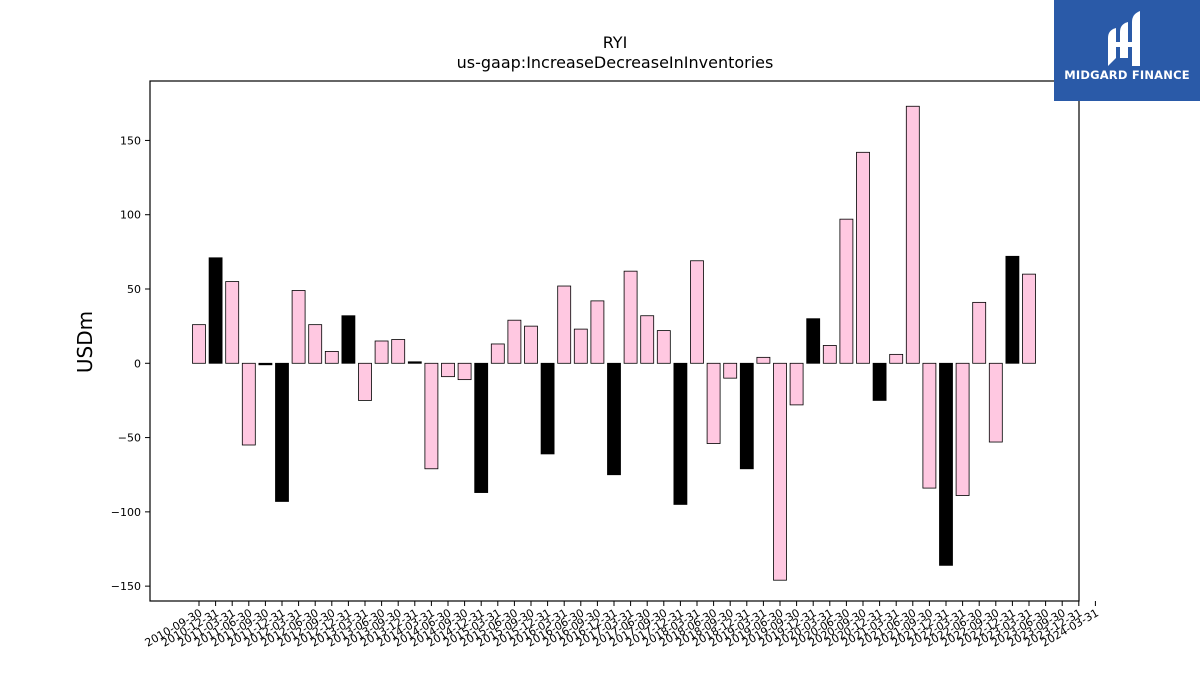 The width and height of the screenshot is (1200, 675). Describe the element at coordinates (134, 289) in the screenshot. I see `y-tick-label: 50` at that location.